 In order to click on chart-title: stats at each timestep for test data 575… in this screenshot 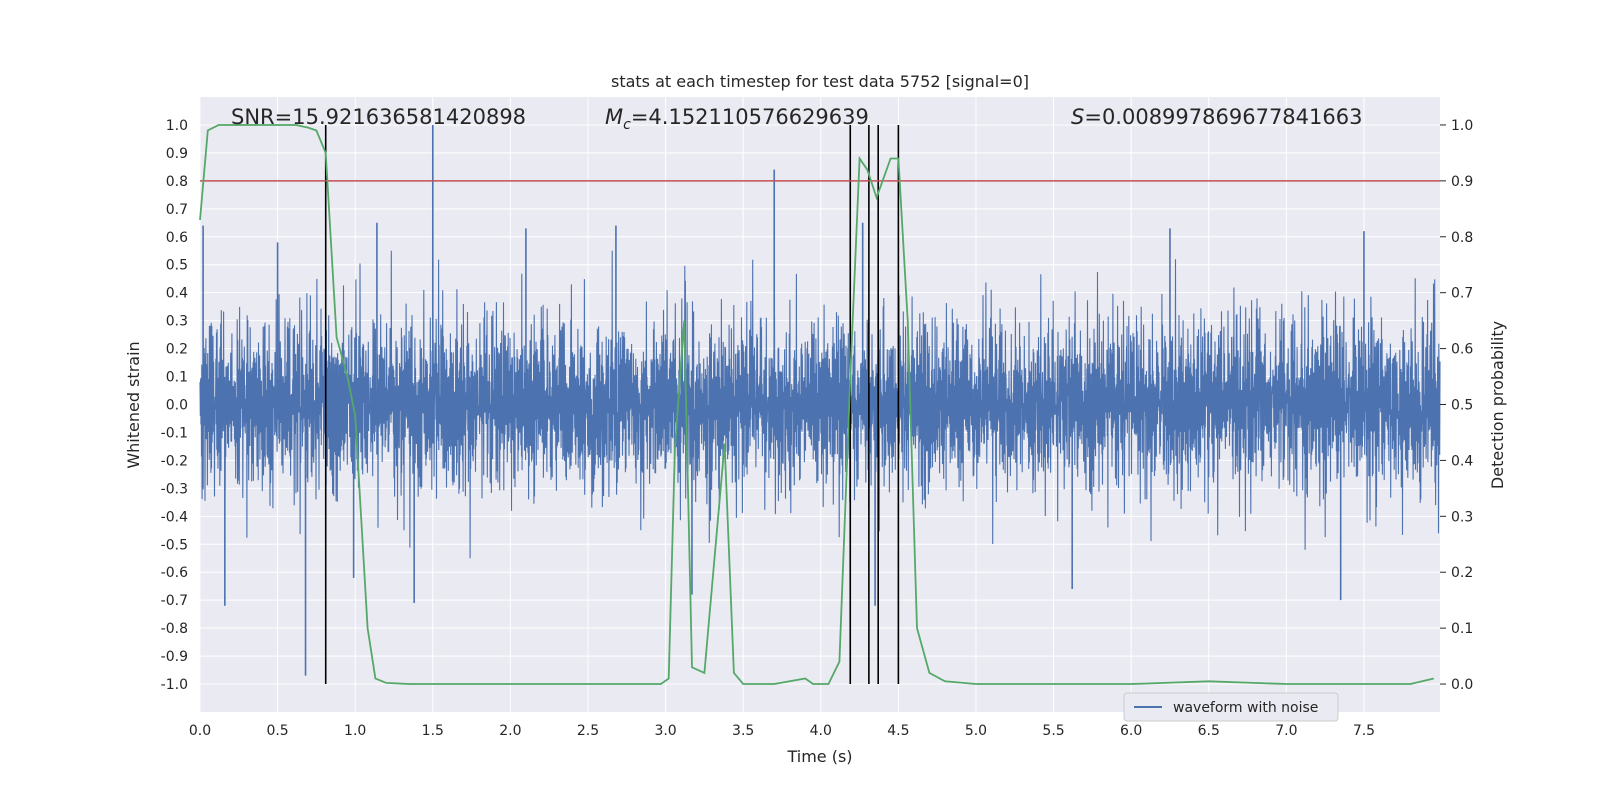, I will do `click(820, 81)`.